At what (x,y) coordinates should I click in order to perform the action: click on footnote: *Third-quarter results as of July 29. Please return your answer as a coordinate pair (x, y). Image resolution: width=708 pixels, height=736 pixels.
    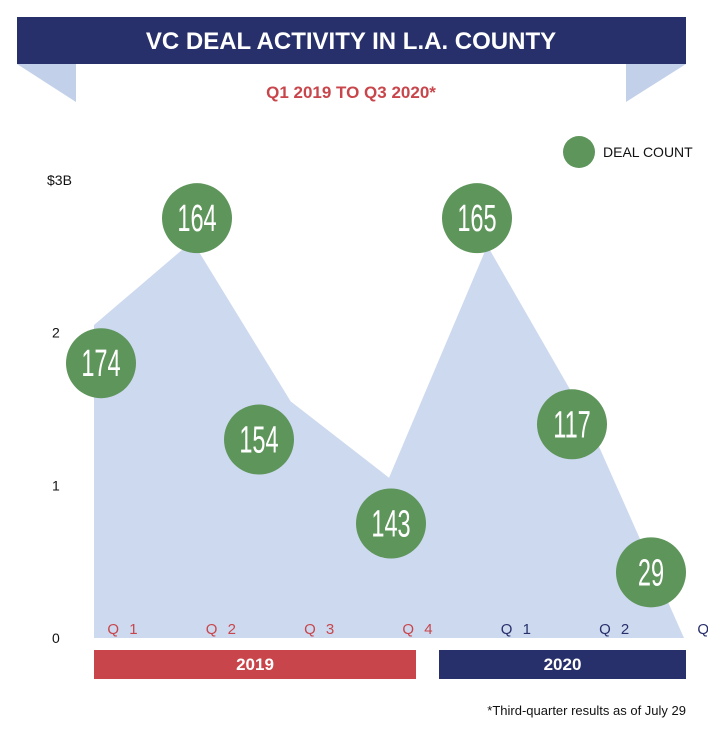
    Looking at the image, I should click on (586, 710).